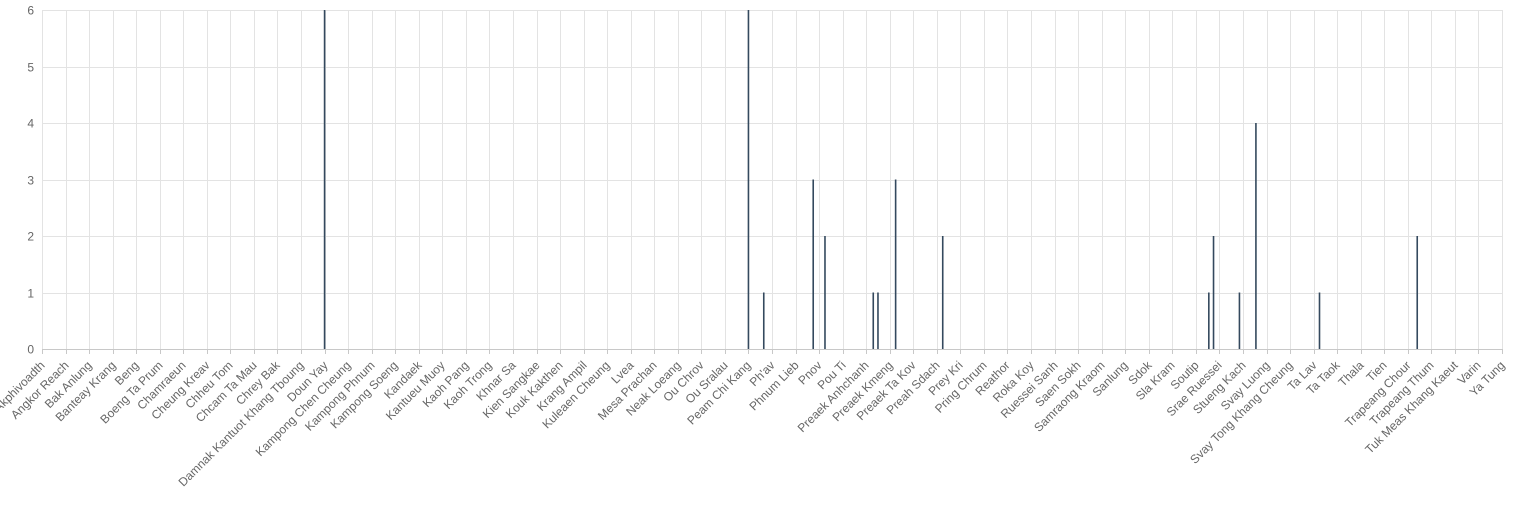 The height and width of the screenshot is (509, 1513). What do you see at coordinates (30, 294) in the screenshot?
I see `y-tick-label: 1` at bounding box center [30, 294].